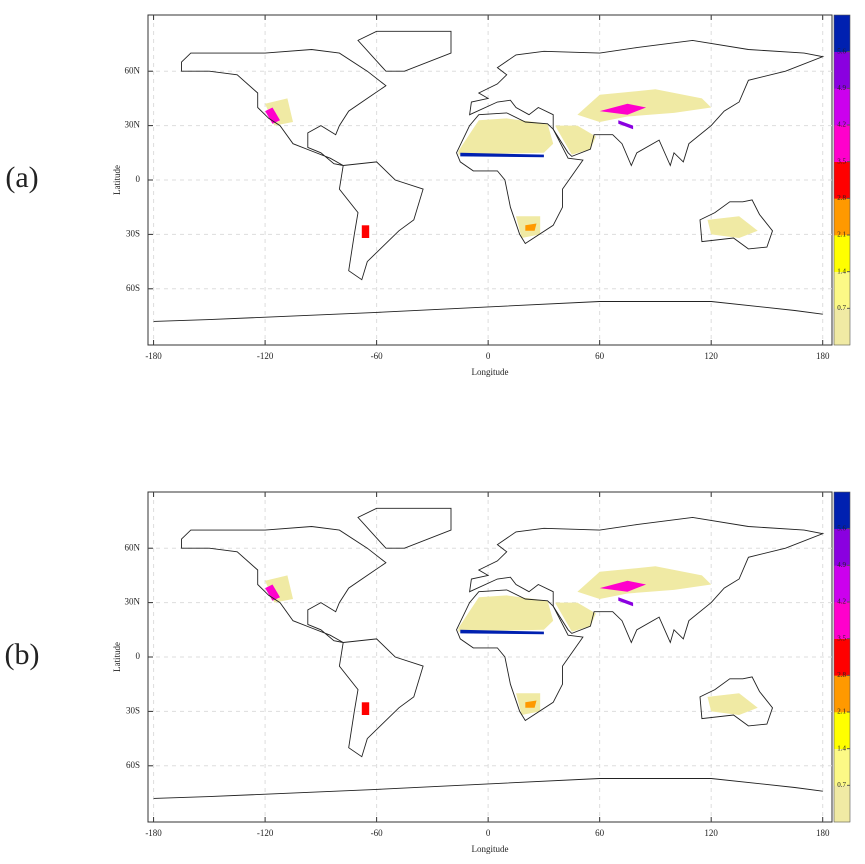 The image size is (865, 864). I want to click on panel-label: (b), so click(22, 654).